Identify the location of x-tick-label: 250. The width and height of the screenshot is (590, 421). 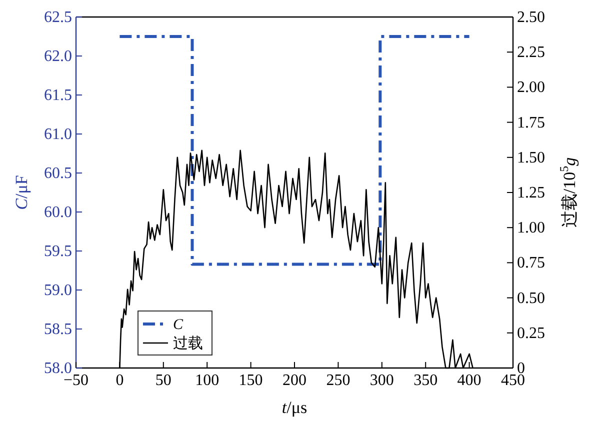
(338, 380).